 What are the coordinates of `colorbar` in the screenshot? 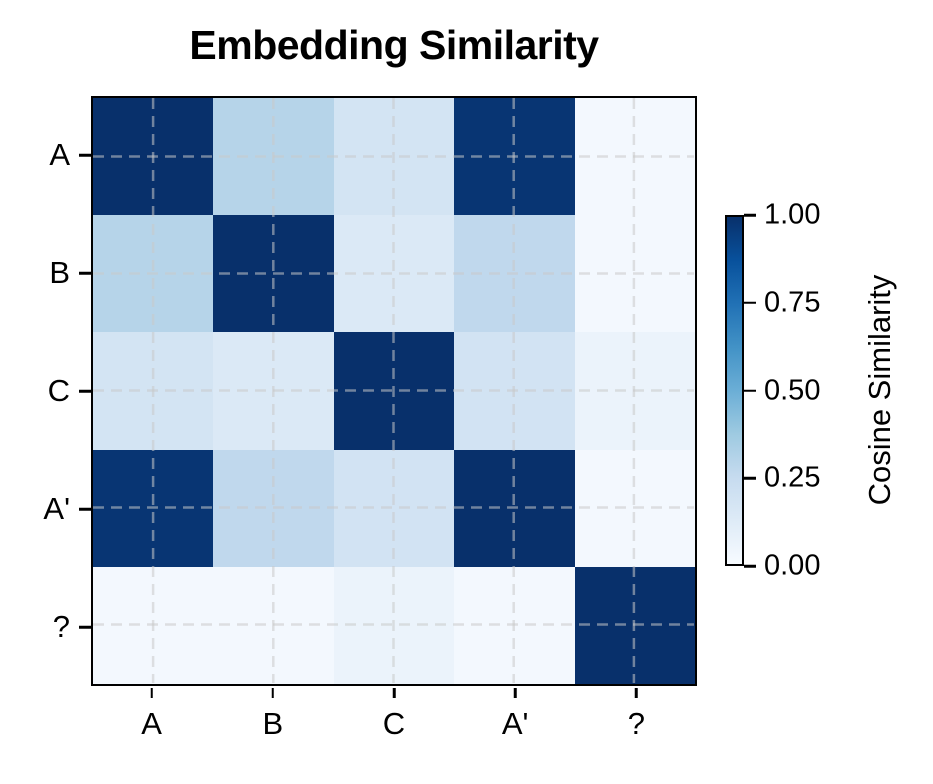 It's located at (734, 390).